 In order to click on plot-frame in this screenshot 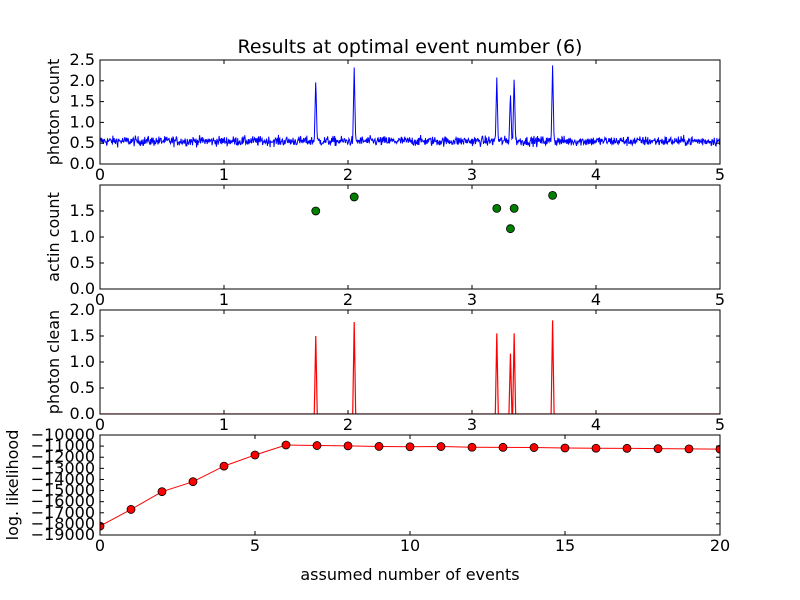, I will do `click(410, 112)`.